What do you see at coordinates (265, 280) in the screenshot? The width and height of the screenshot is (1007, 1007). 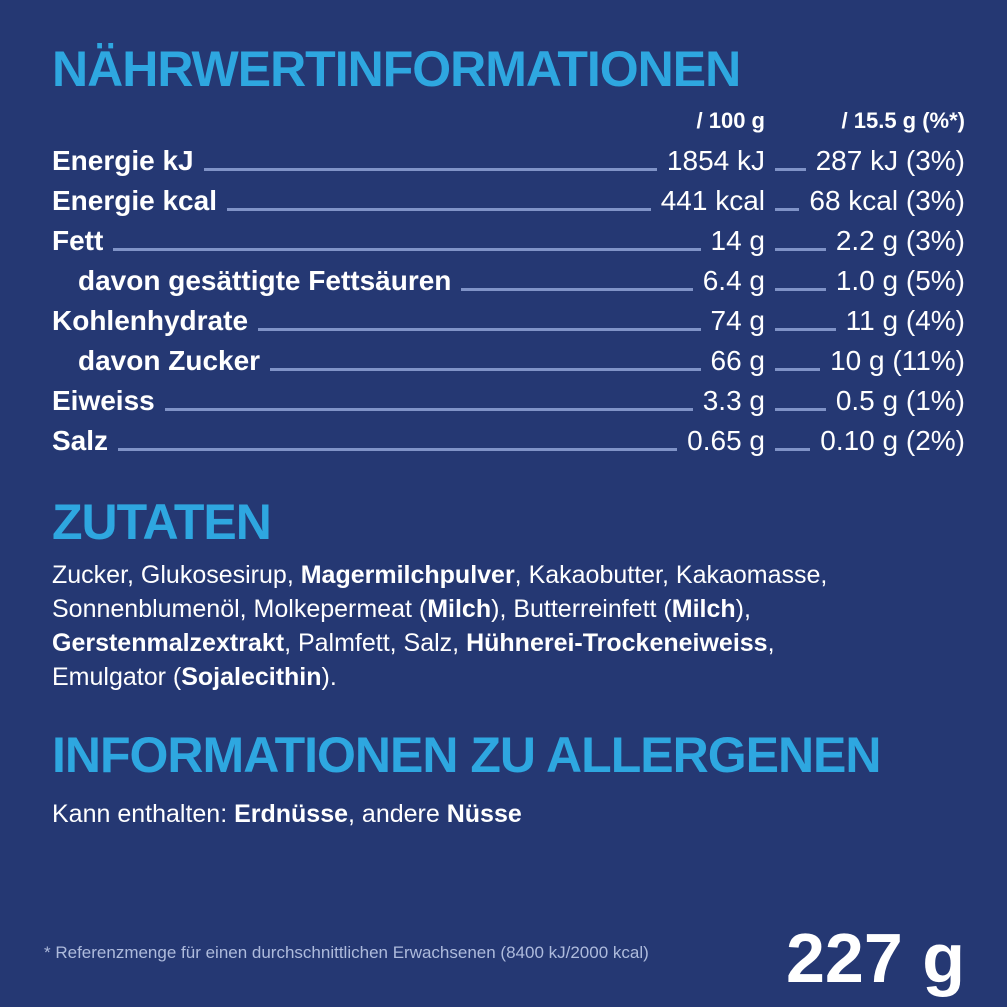 I see `nutrient-label: davon gesättigte Fettsäuren` at bounding box center [265, 280].